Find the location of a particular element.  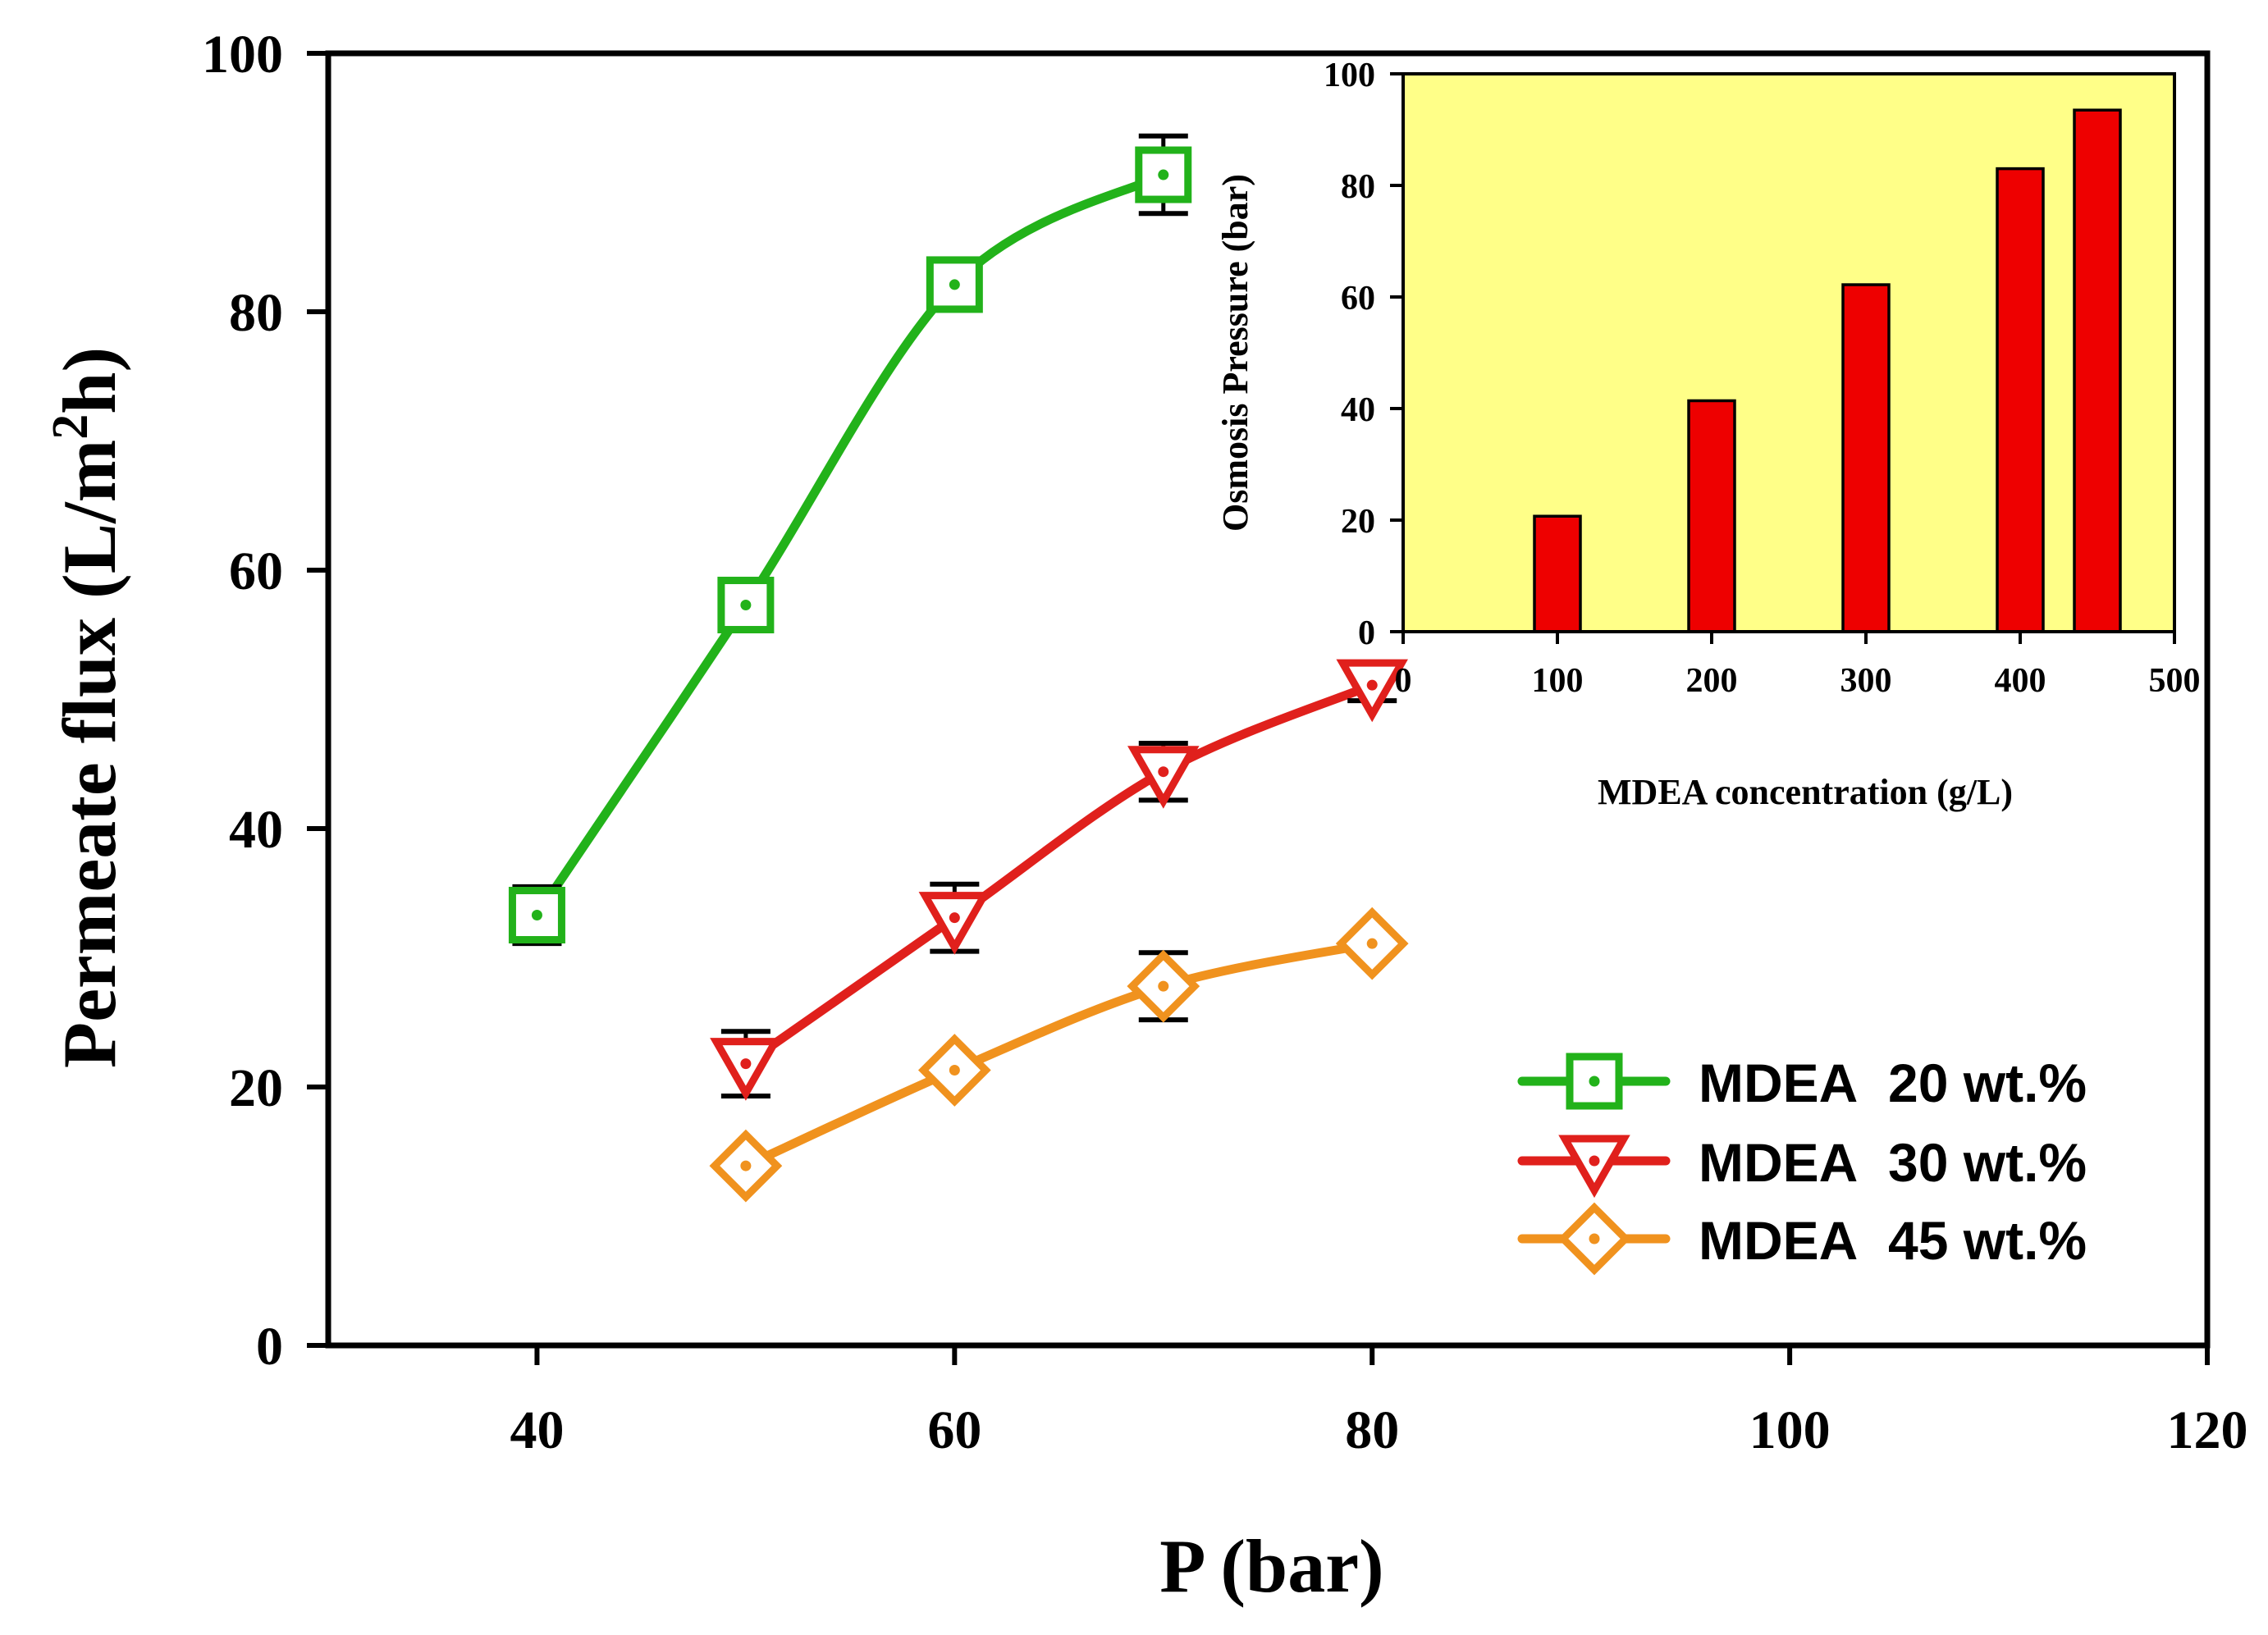

inset-y-tick-label: 0 is located at coordinates (1366, 633).